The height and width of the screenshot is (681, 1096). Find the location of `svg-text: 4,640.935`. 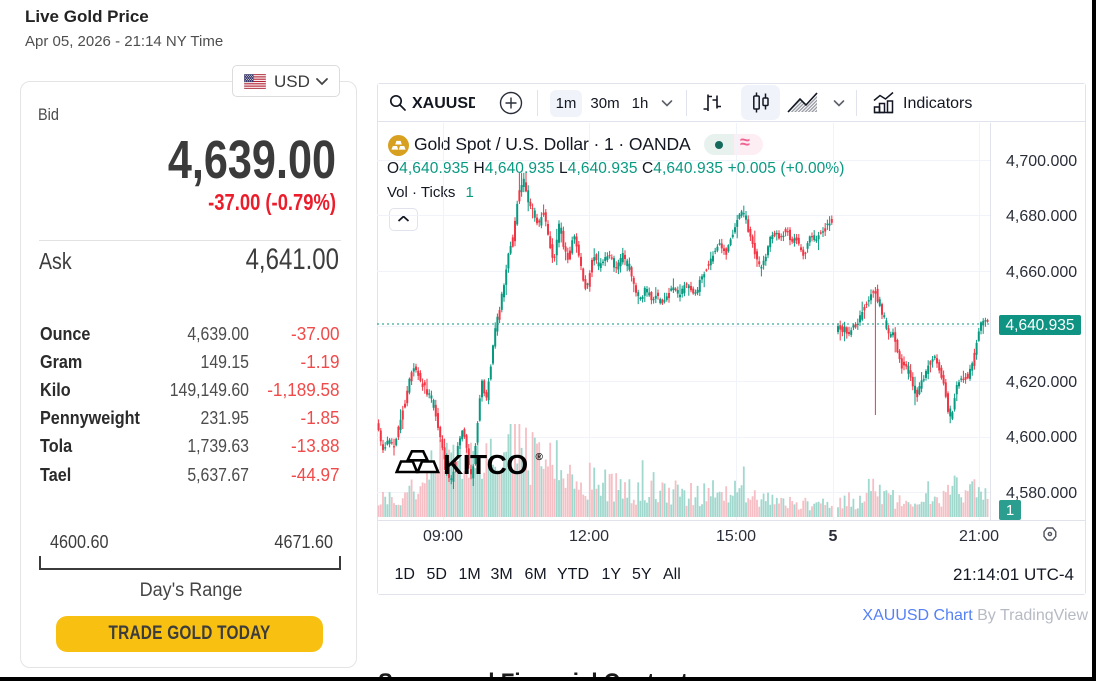

svg-text: 4,640.935 is located at coordinates (1040, 325).